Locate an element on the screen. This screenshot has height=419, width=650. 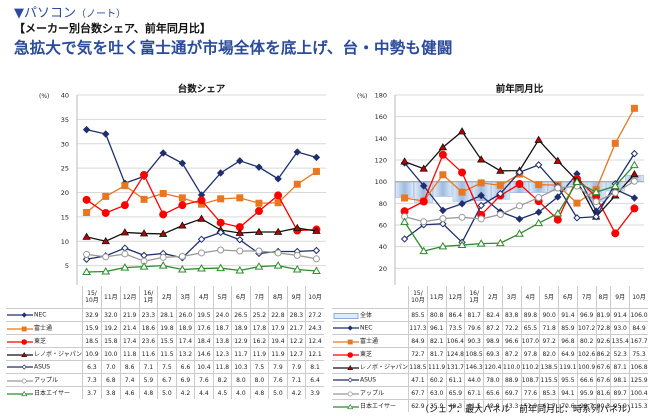
table-cell: 91.4 is located at coordinates (568, 315).